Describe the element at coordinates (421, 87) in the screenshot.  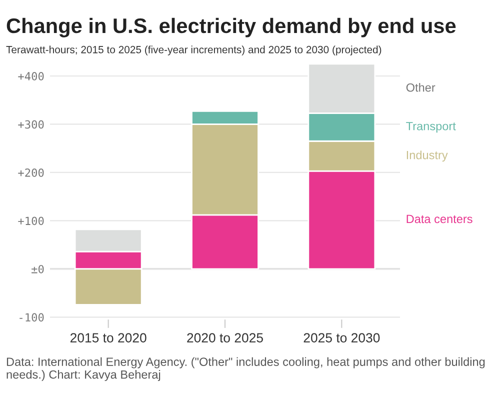
I see `text: Other` at that location.